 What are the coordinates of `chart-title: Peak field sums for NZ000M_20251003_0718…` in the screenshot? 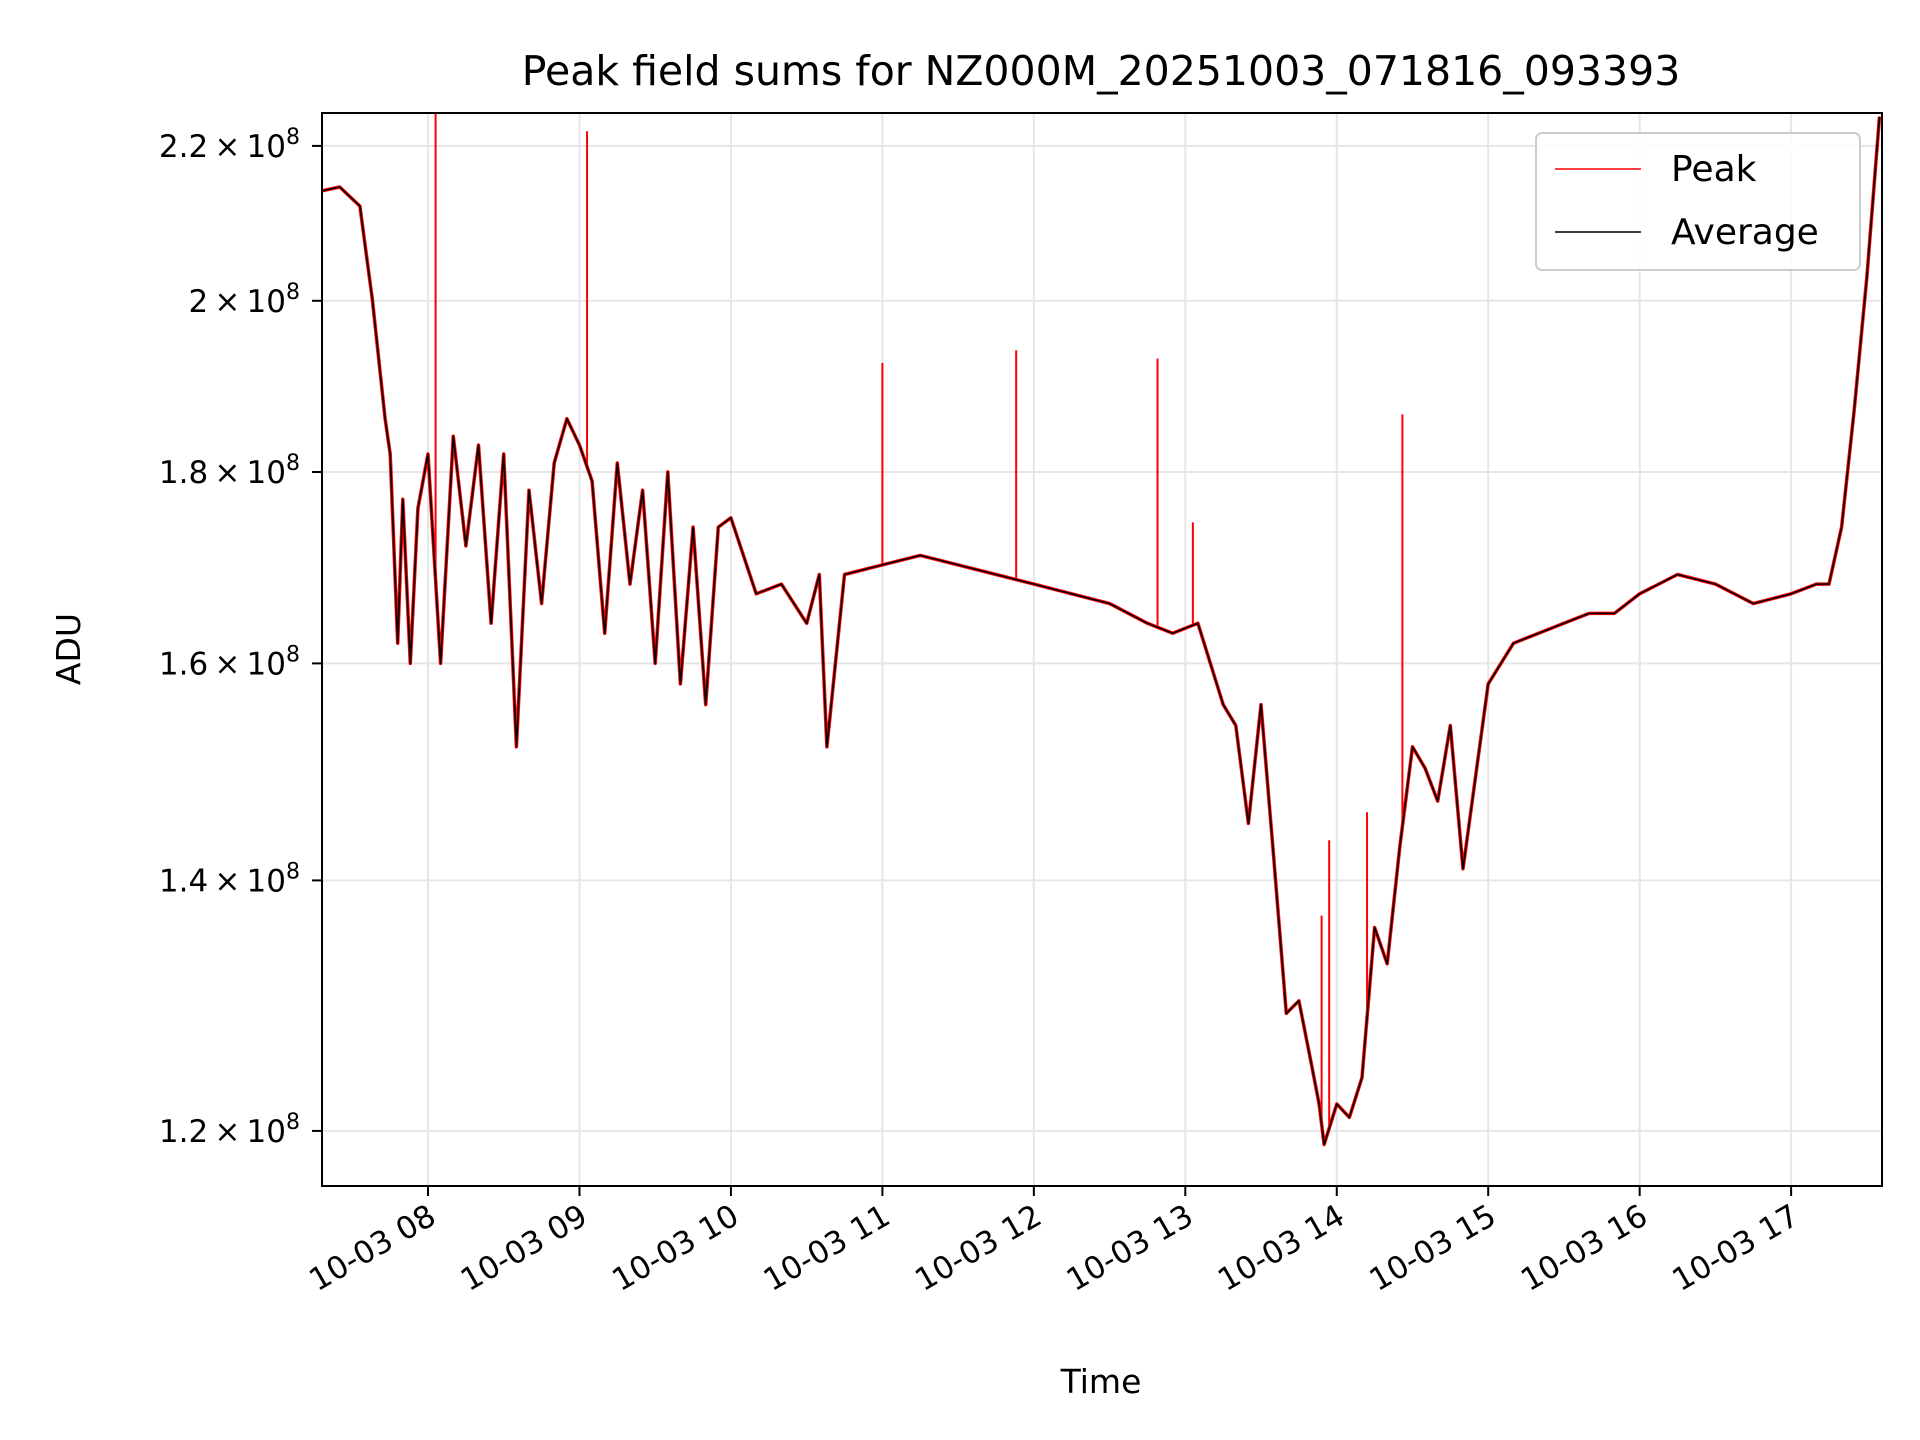 It's located at (1101, 71).